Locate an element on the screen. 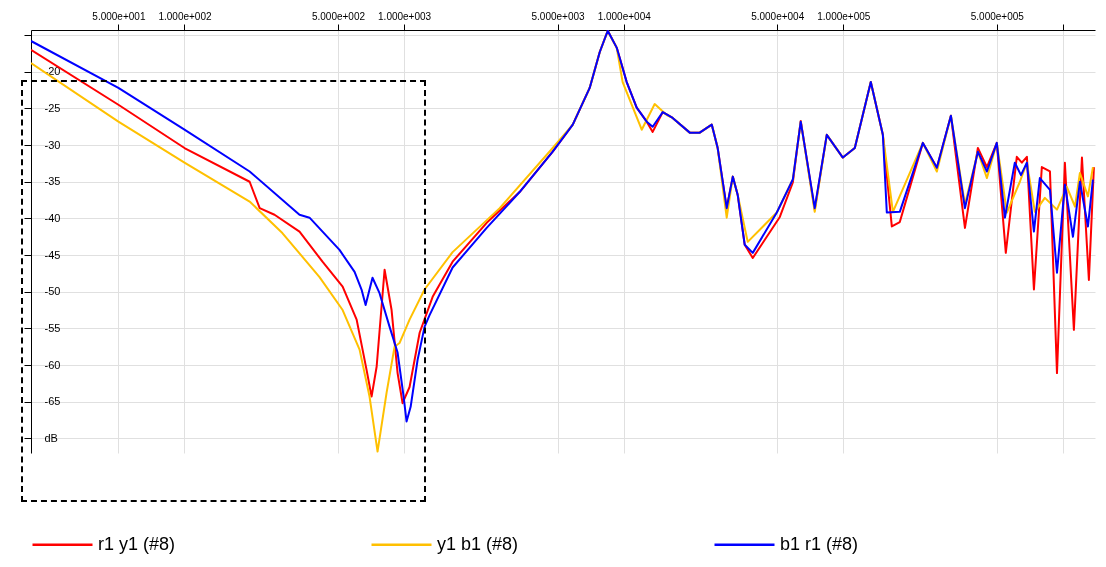  x-tick-label: 1.000e+005 is located at coordinates (844, 16).